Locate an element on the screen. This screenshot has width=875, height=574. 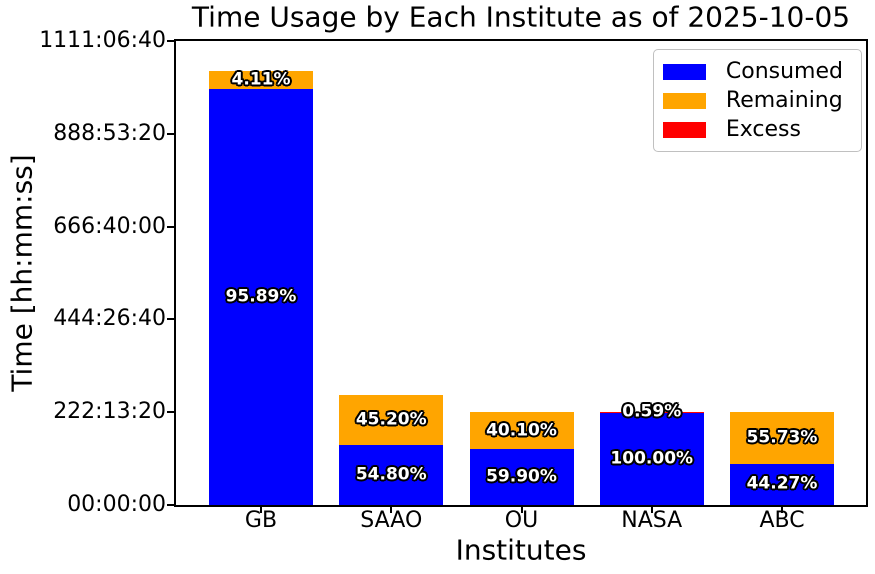
bar-segment-remaining: 4.11% is located at coordinates (261, 80).